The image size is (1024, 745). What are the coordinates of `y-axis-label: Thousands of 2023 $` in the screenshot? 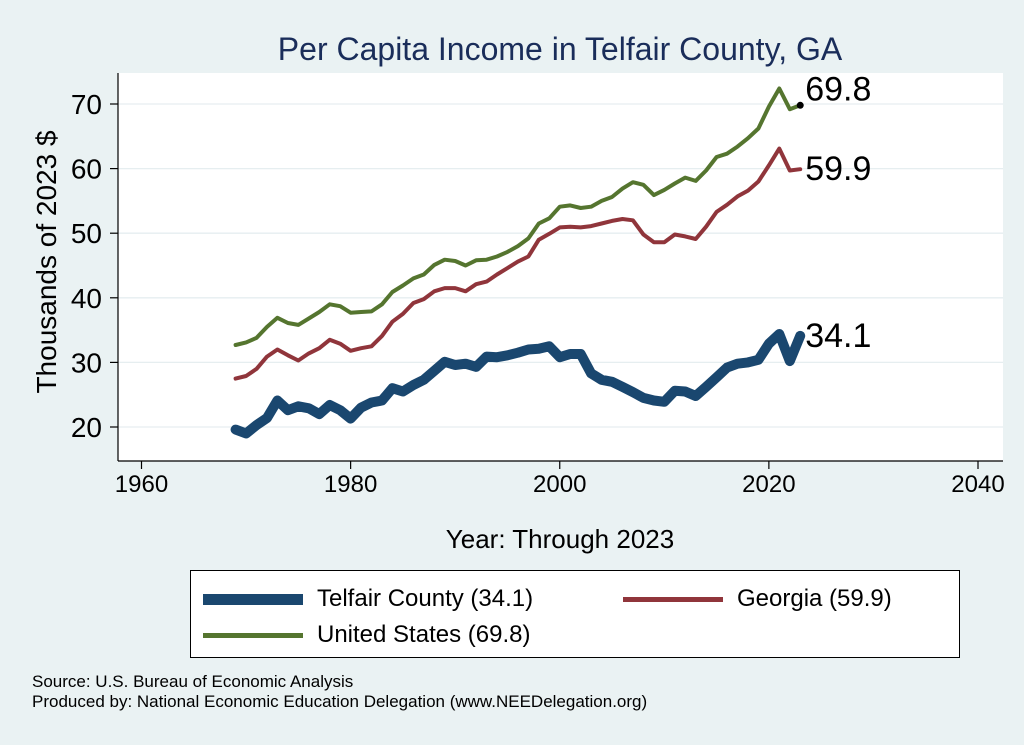 It's located at (46, 262).